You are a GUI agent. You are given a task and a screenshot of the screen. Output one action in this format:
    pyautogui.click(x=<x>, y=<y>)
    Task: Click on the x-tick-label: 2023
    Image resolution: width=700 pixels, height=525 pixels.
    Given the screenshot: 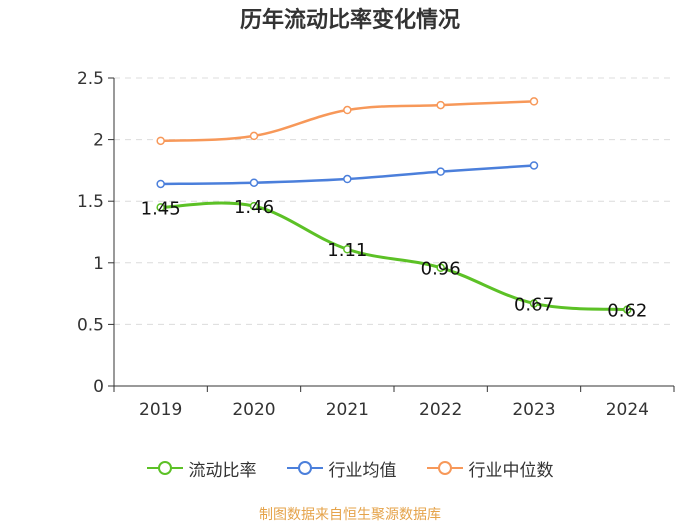 What is the action you would take?
    pyautogui.click(x=533, y=410)
    